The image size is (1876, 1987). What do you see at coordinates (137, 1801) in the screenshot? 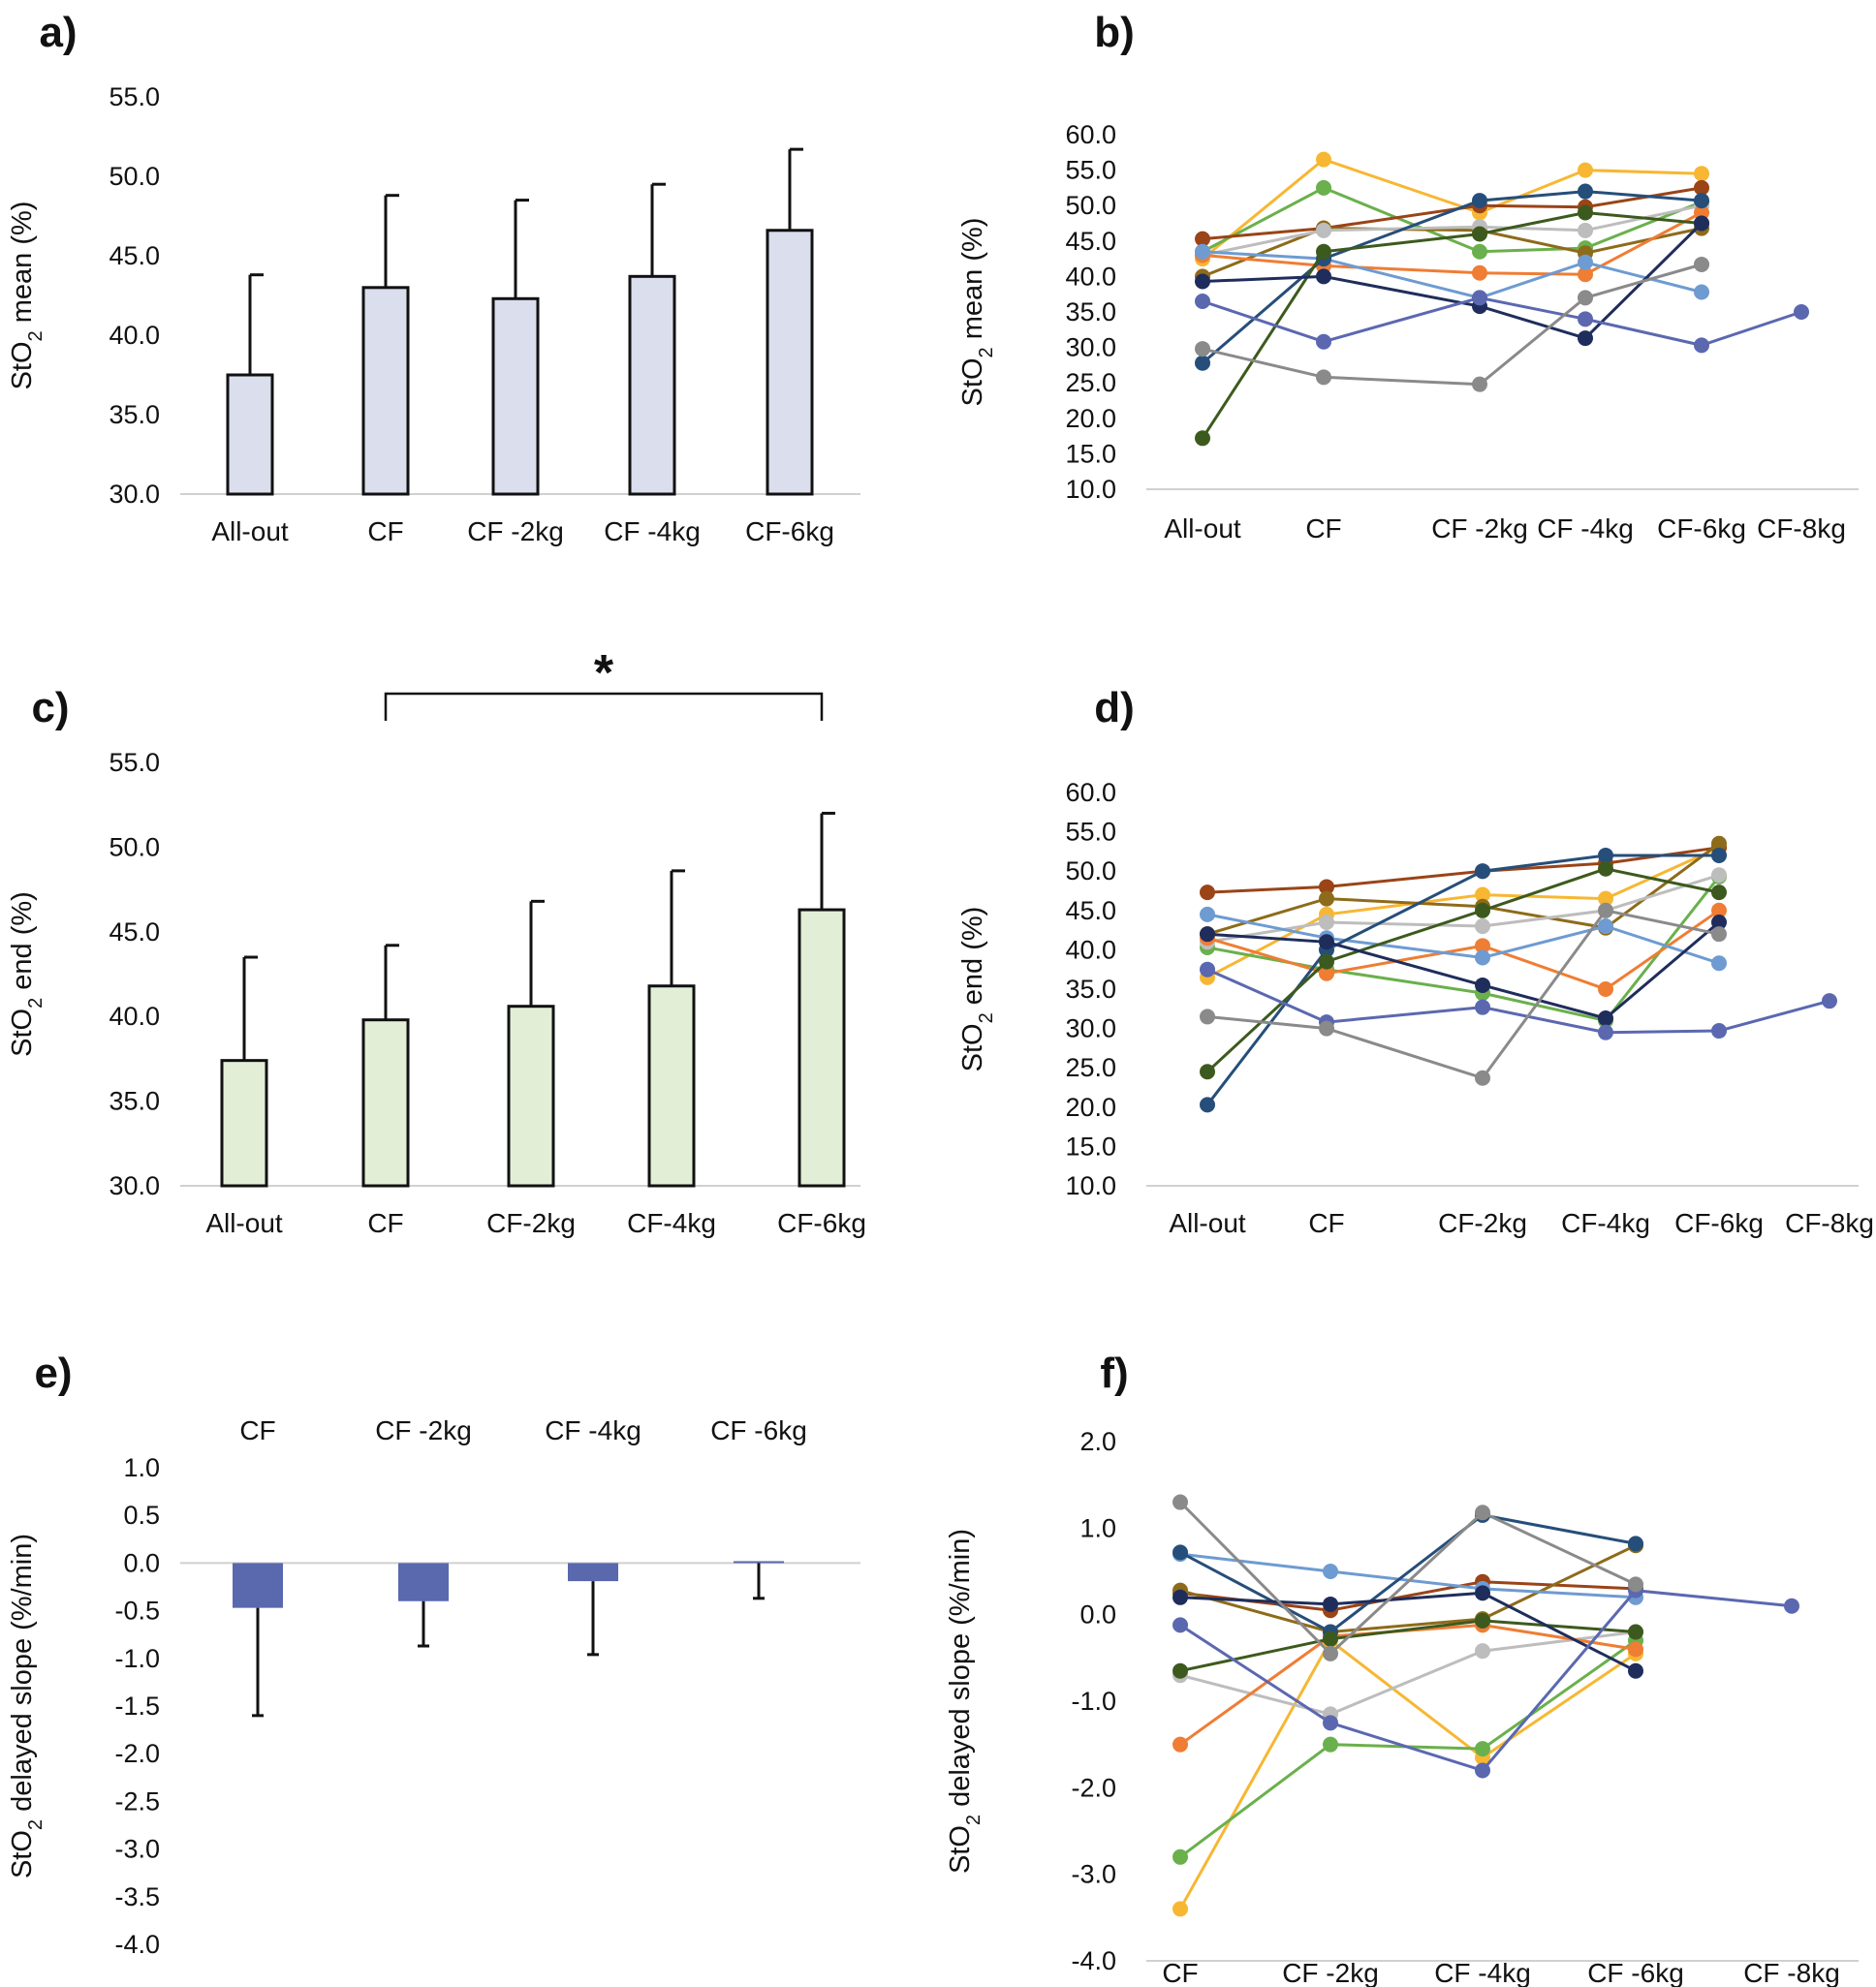
I see `y-tick-label: -2.5` at bounding box center [137, 1801].